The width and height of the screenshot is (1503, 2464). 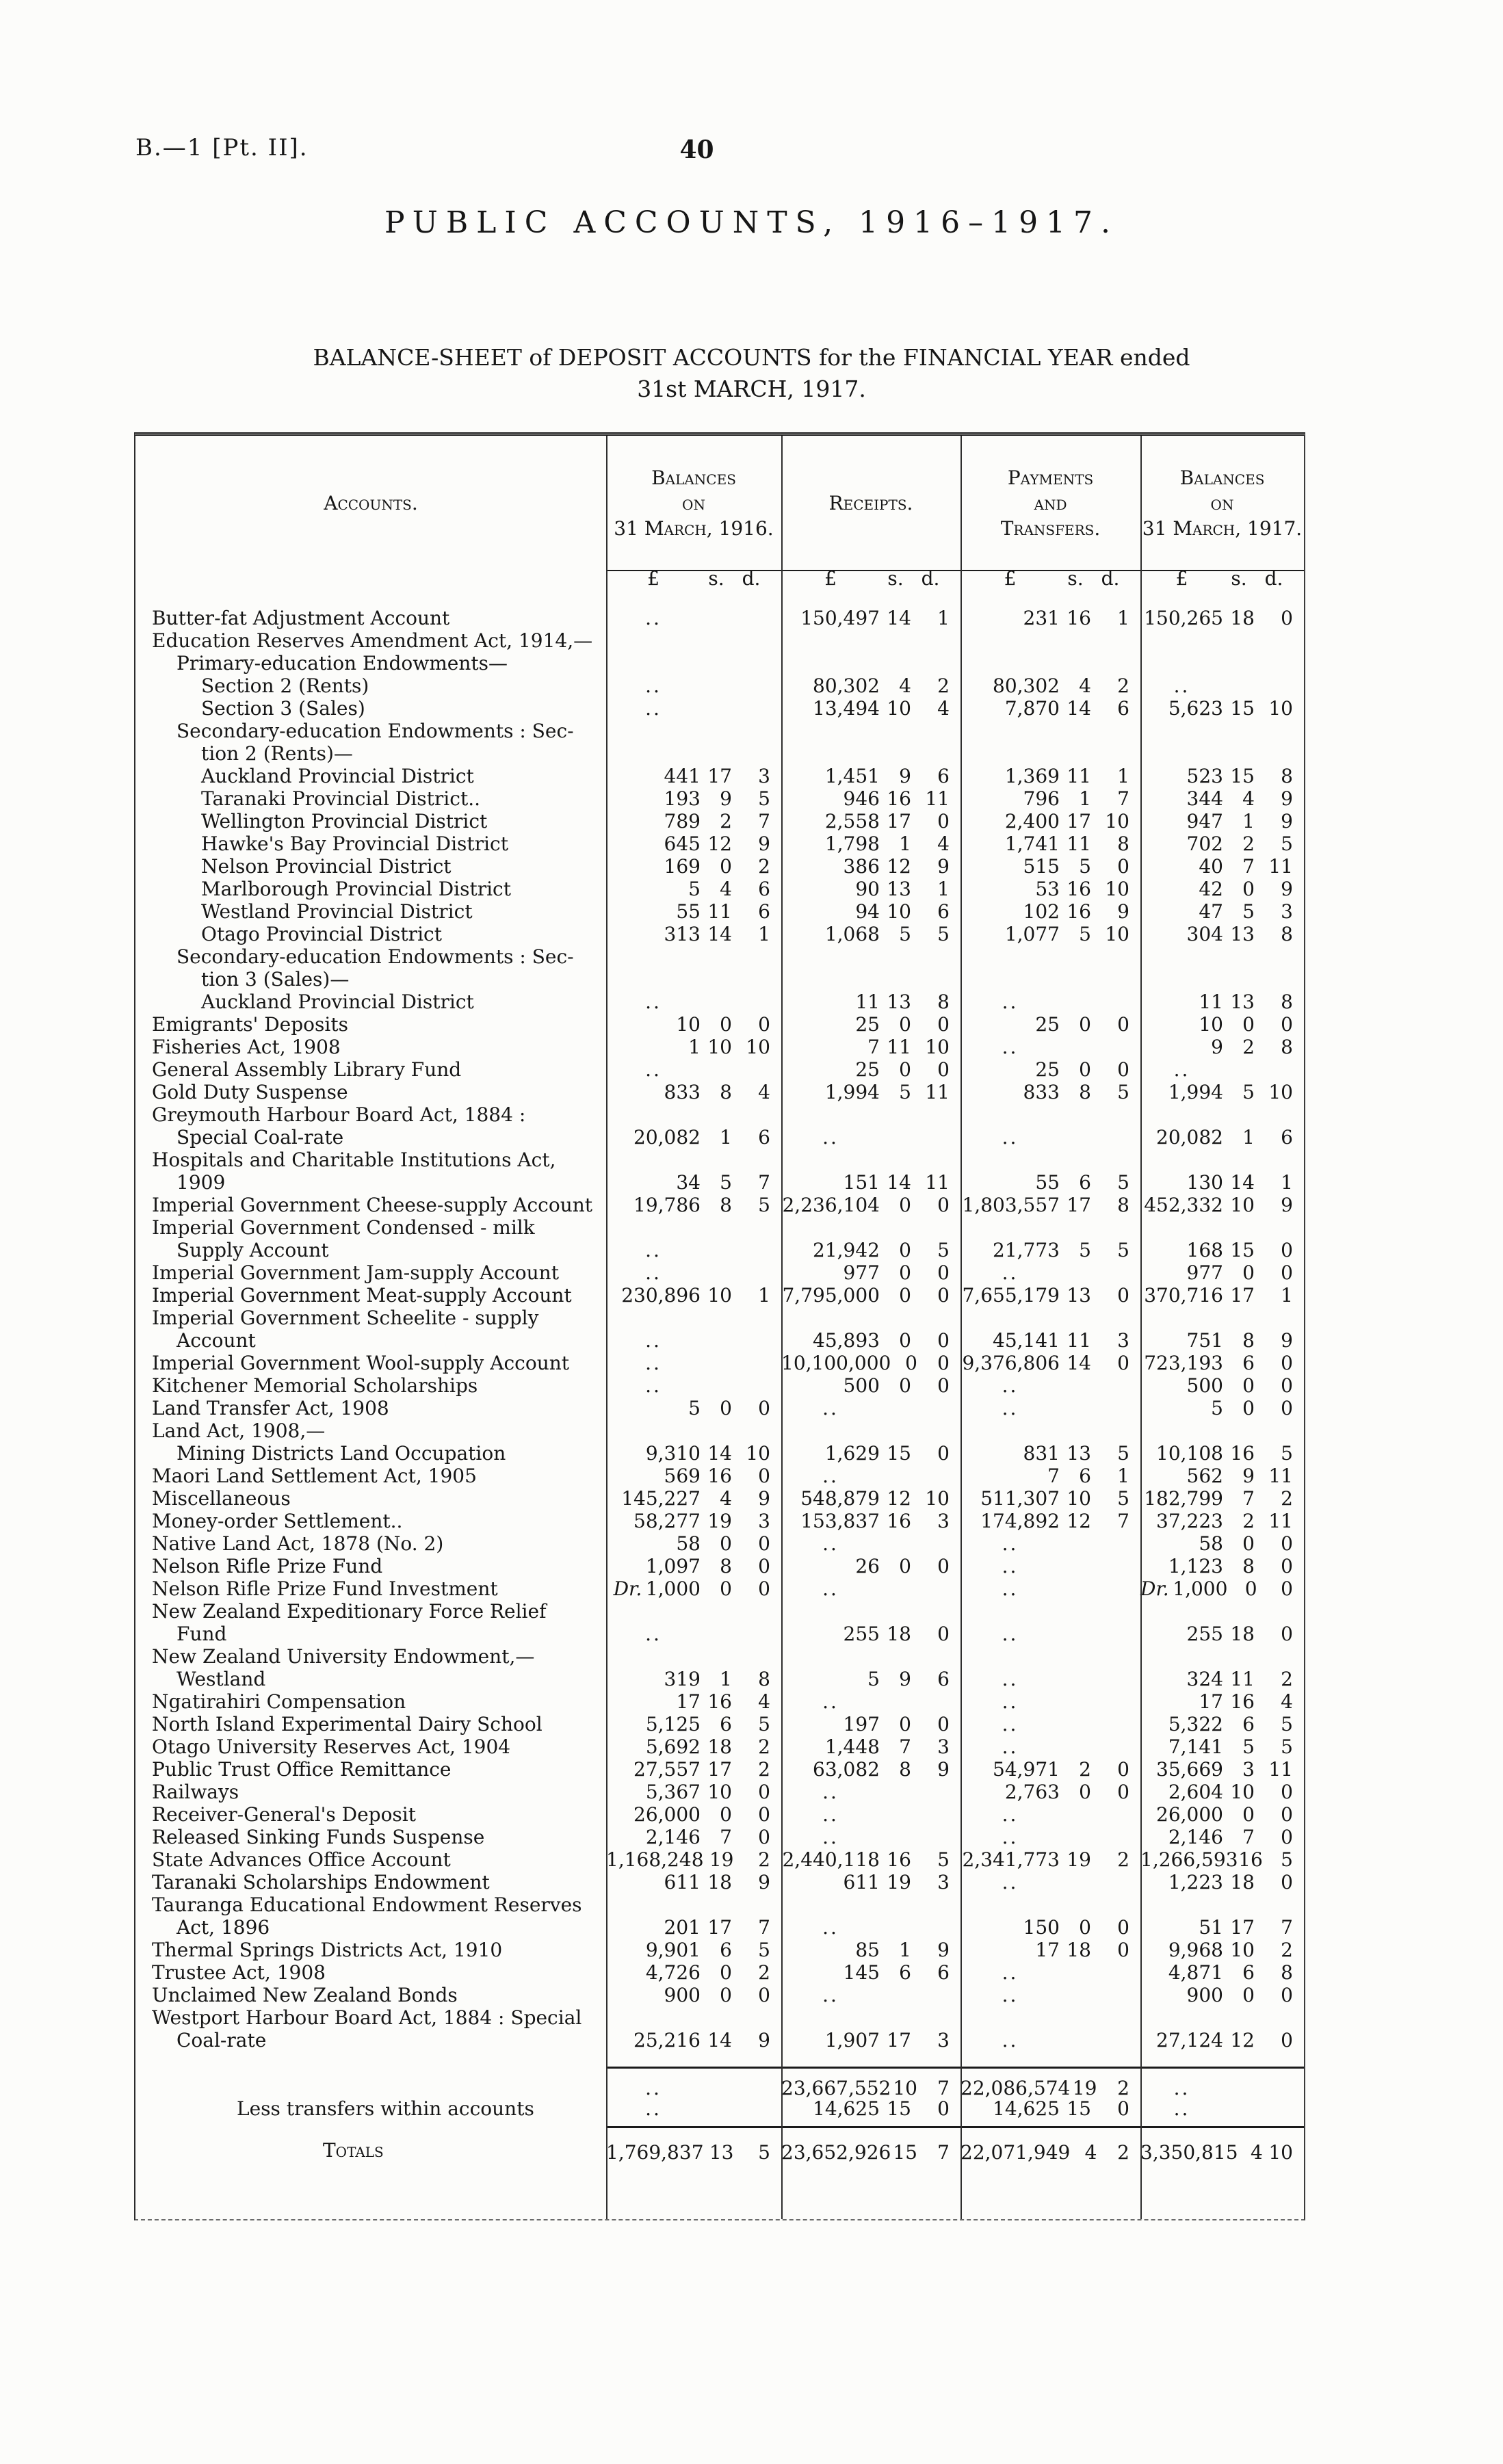 I want to click on account-cell: Taranaki Provincial District.. .., so click(x=370, y=798).